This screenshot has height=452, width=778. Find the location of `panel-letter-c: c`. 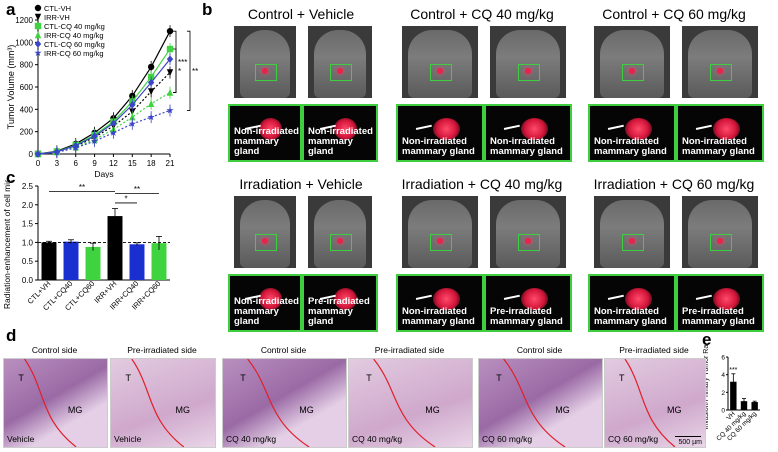

panel-letter-c: c is located at coordinates (11, 177).